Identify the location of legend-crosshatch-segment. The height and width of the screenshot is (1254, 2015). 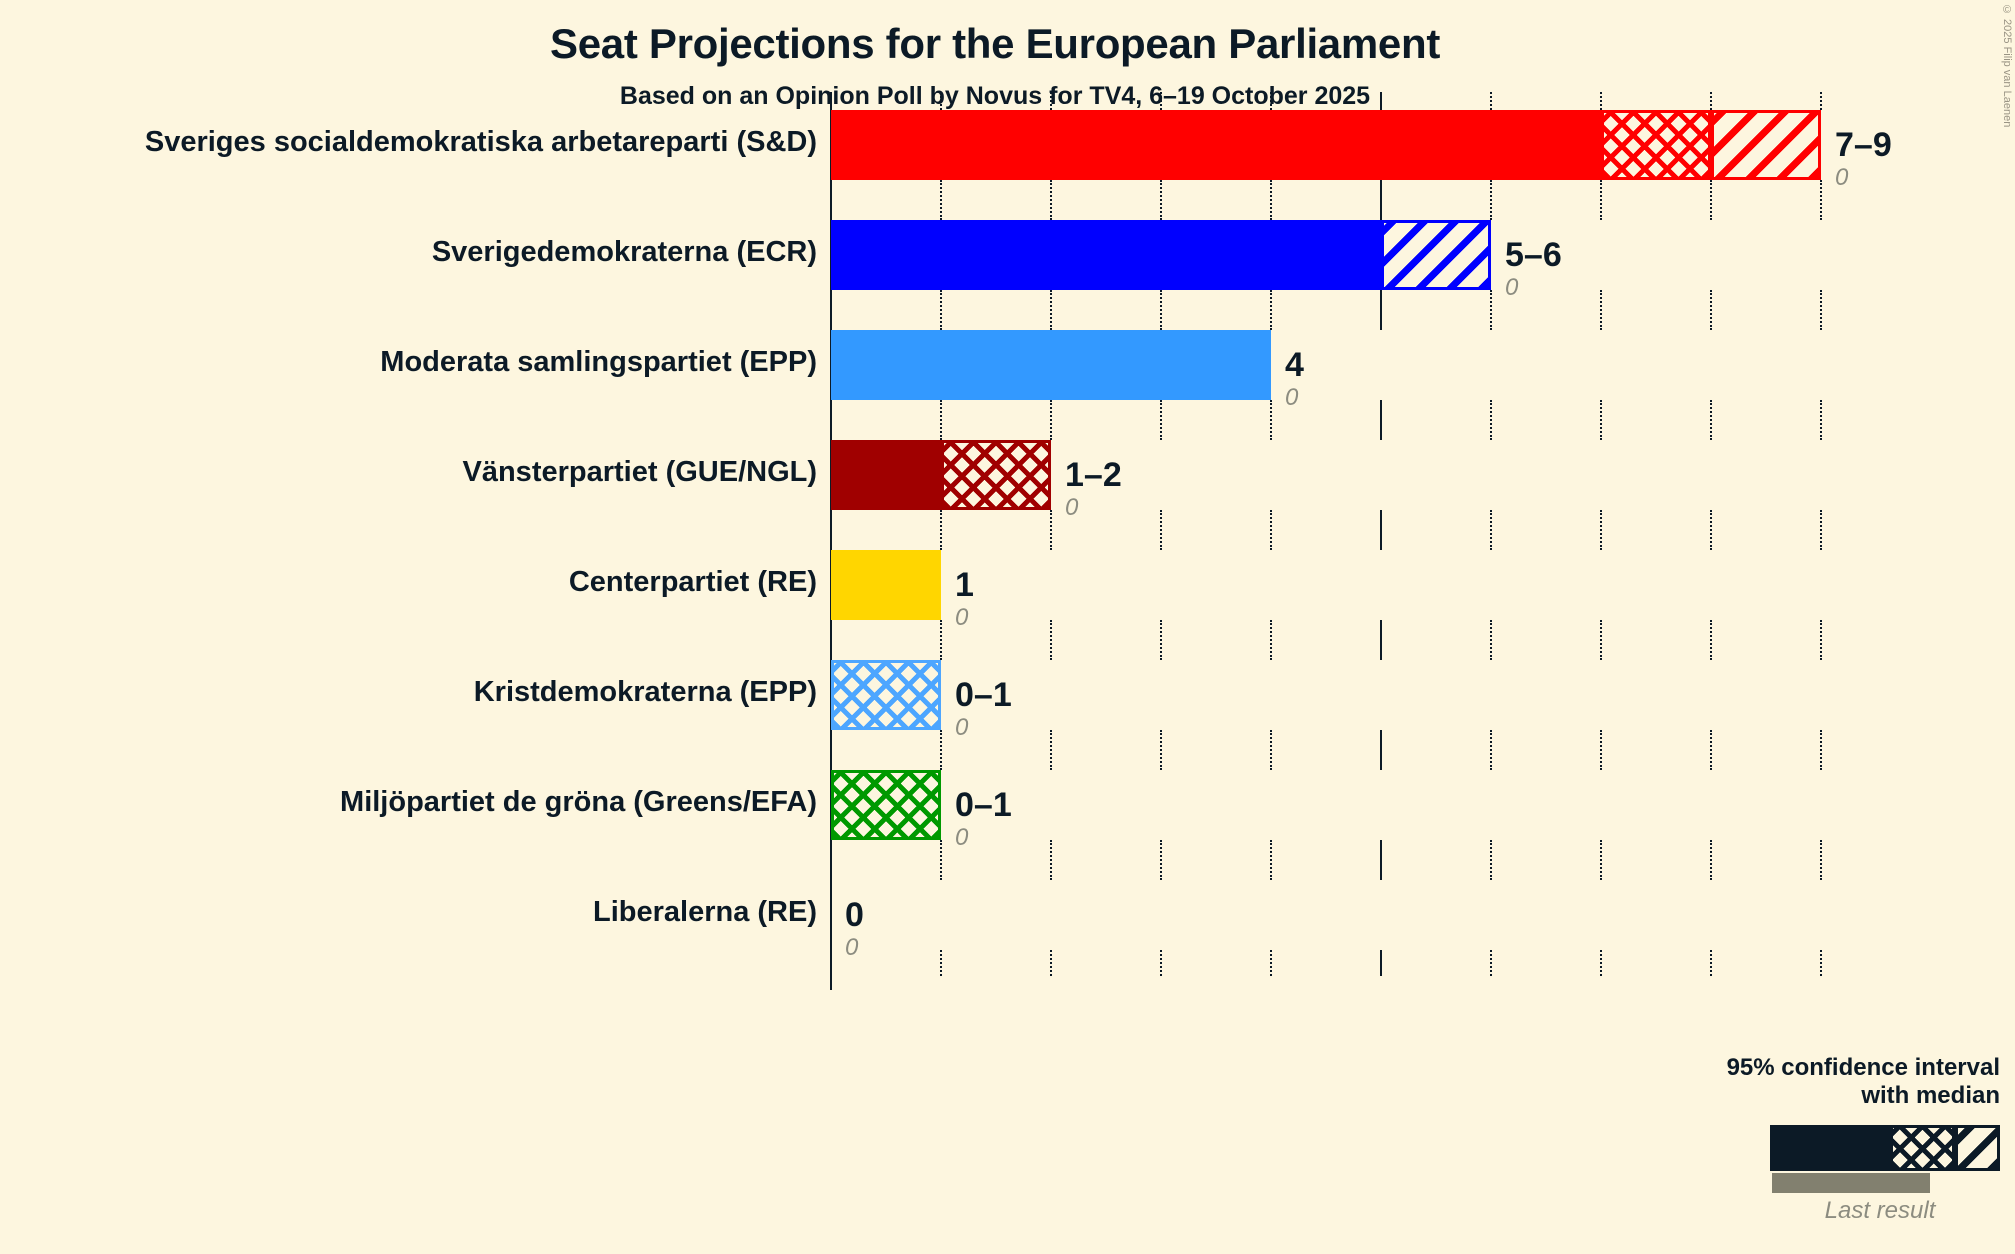
(1922, 1148).